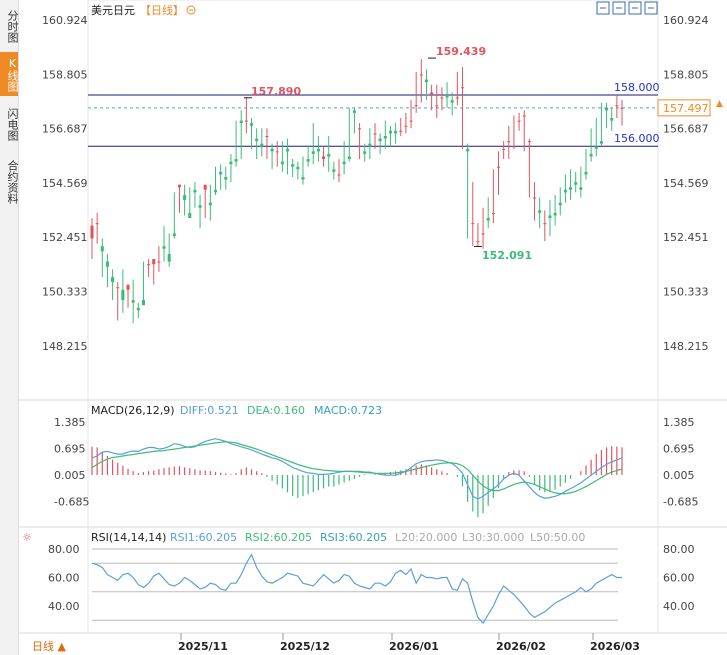 The width and height of the screenshot is (727, 655). I want to click on rsi-l20-label: L20:20.000, so click(426, 537).